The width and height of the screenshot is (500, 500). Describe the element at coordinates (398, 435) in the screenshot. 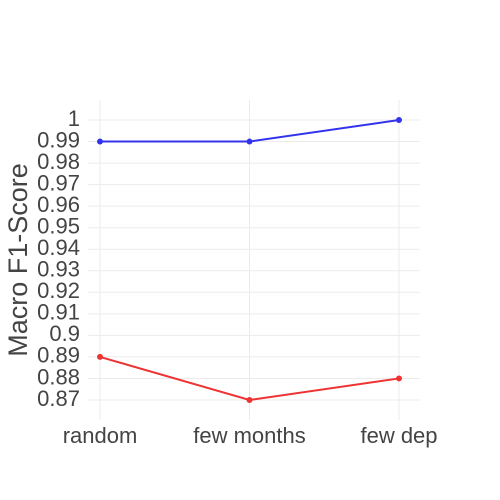

I see `x-tick-label: few dep` at that location.